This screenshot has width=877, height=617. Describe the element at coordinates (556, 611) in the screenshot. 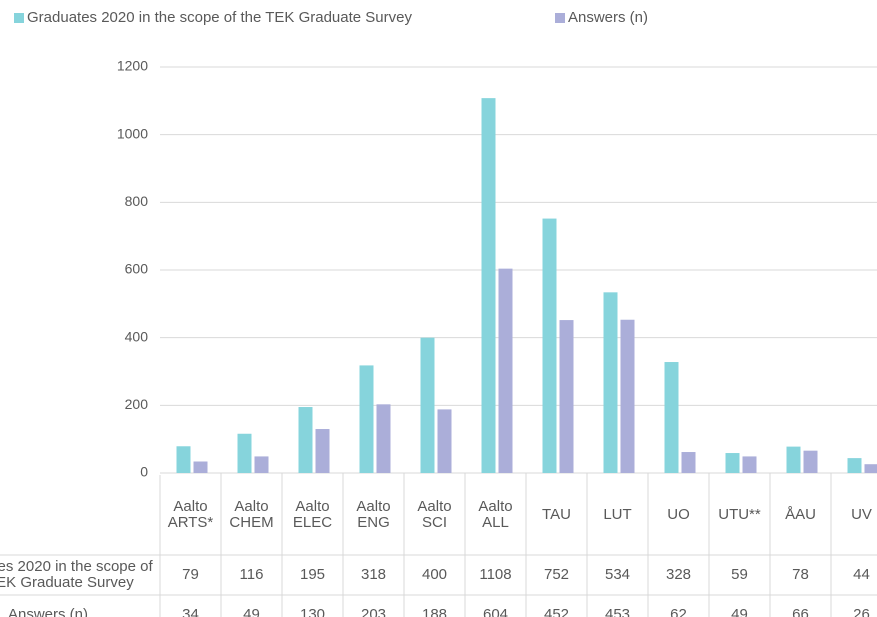

I see `table-value: 452` at that location.